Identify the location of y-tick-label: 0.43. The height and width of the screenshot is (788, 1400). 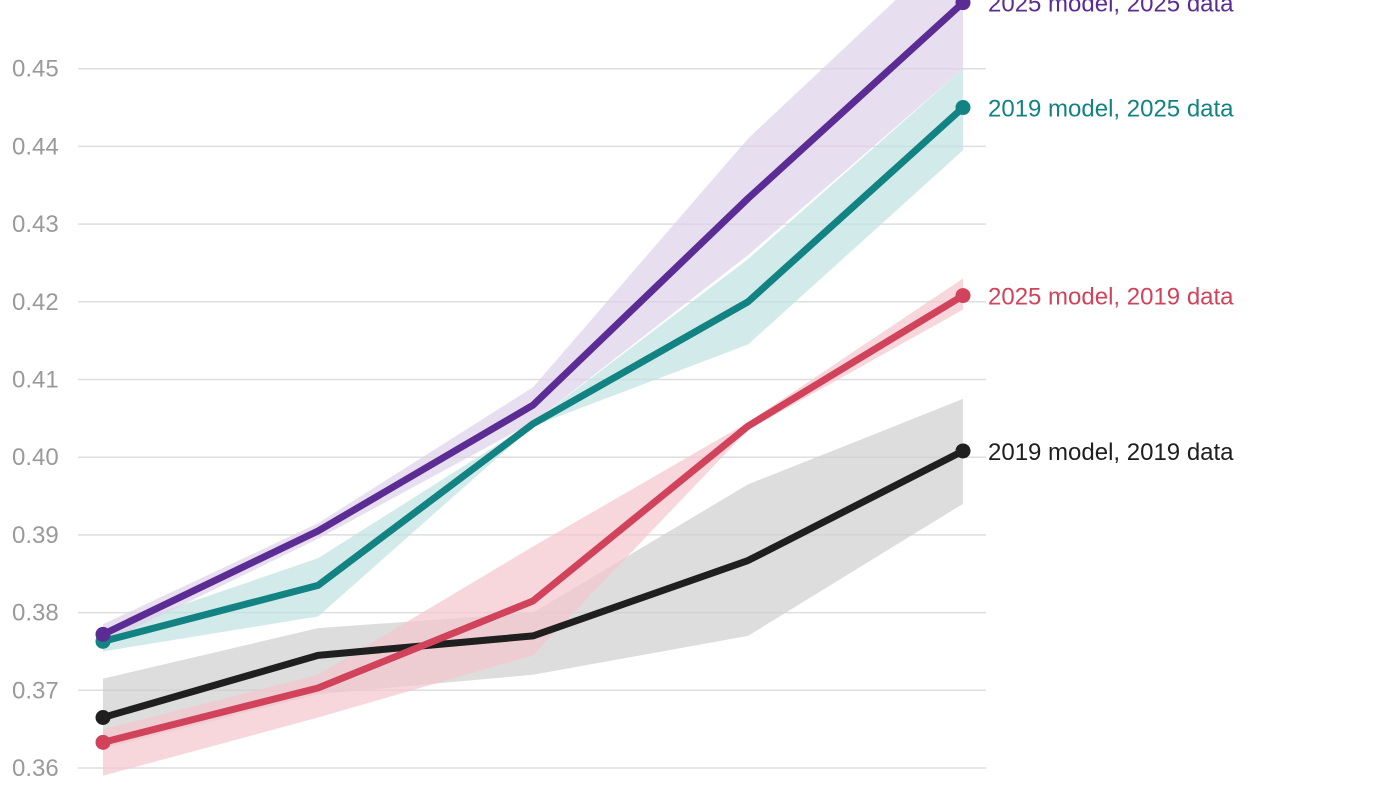
(35, 224).